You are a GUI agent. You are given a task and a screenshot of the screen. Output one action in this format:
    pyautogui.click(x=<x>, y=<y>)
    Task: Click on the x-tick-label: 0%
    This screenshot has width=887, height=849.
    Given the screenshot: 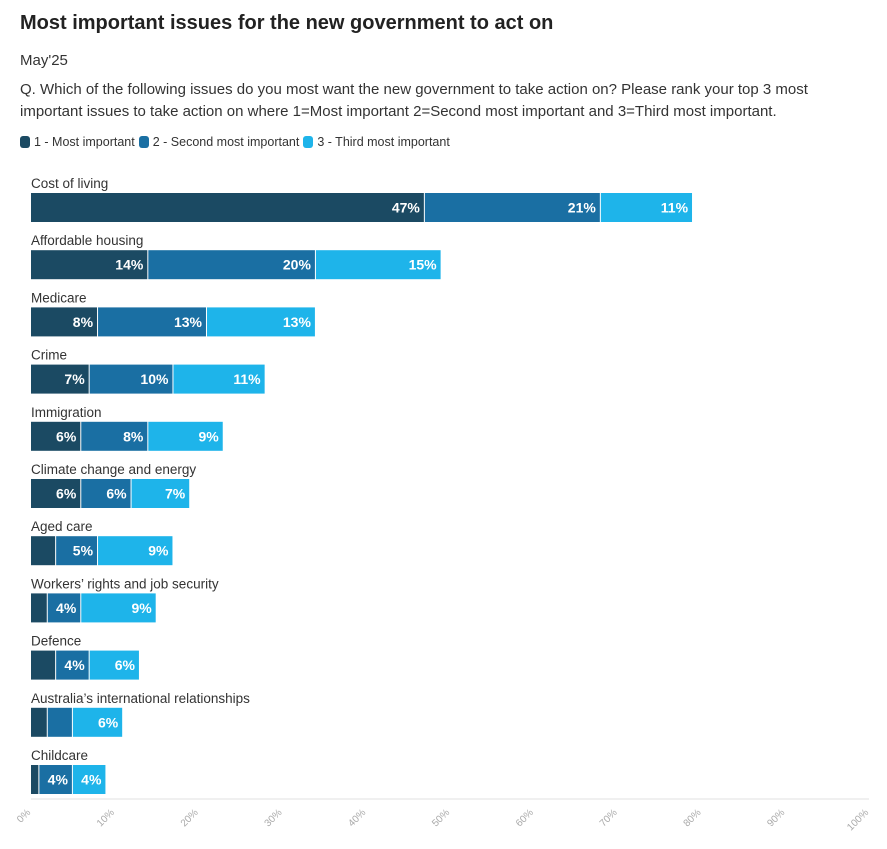 What is the action you would take?
    pyautogui.click(x=24, y=816)
    